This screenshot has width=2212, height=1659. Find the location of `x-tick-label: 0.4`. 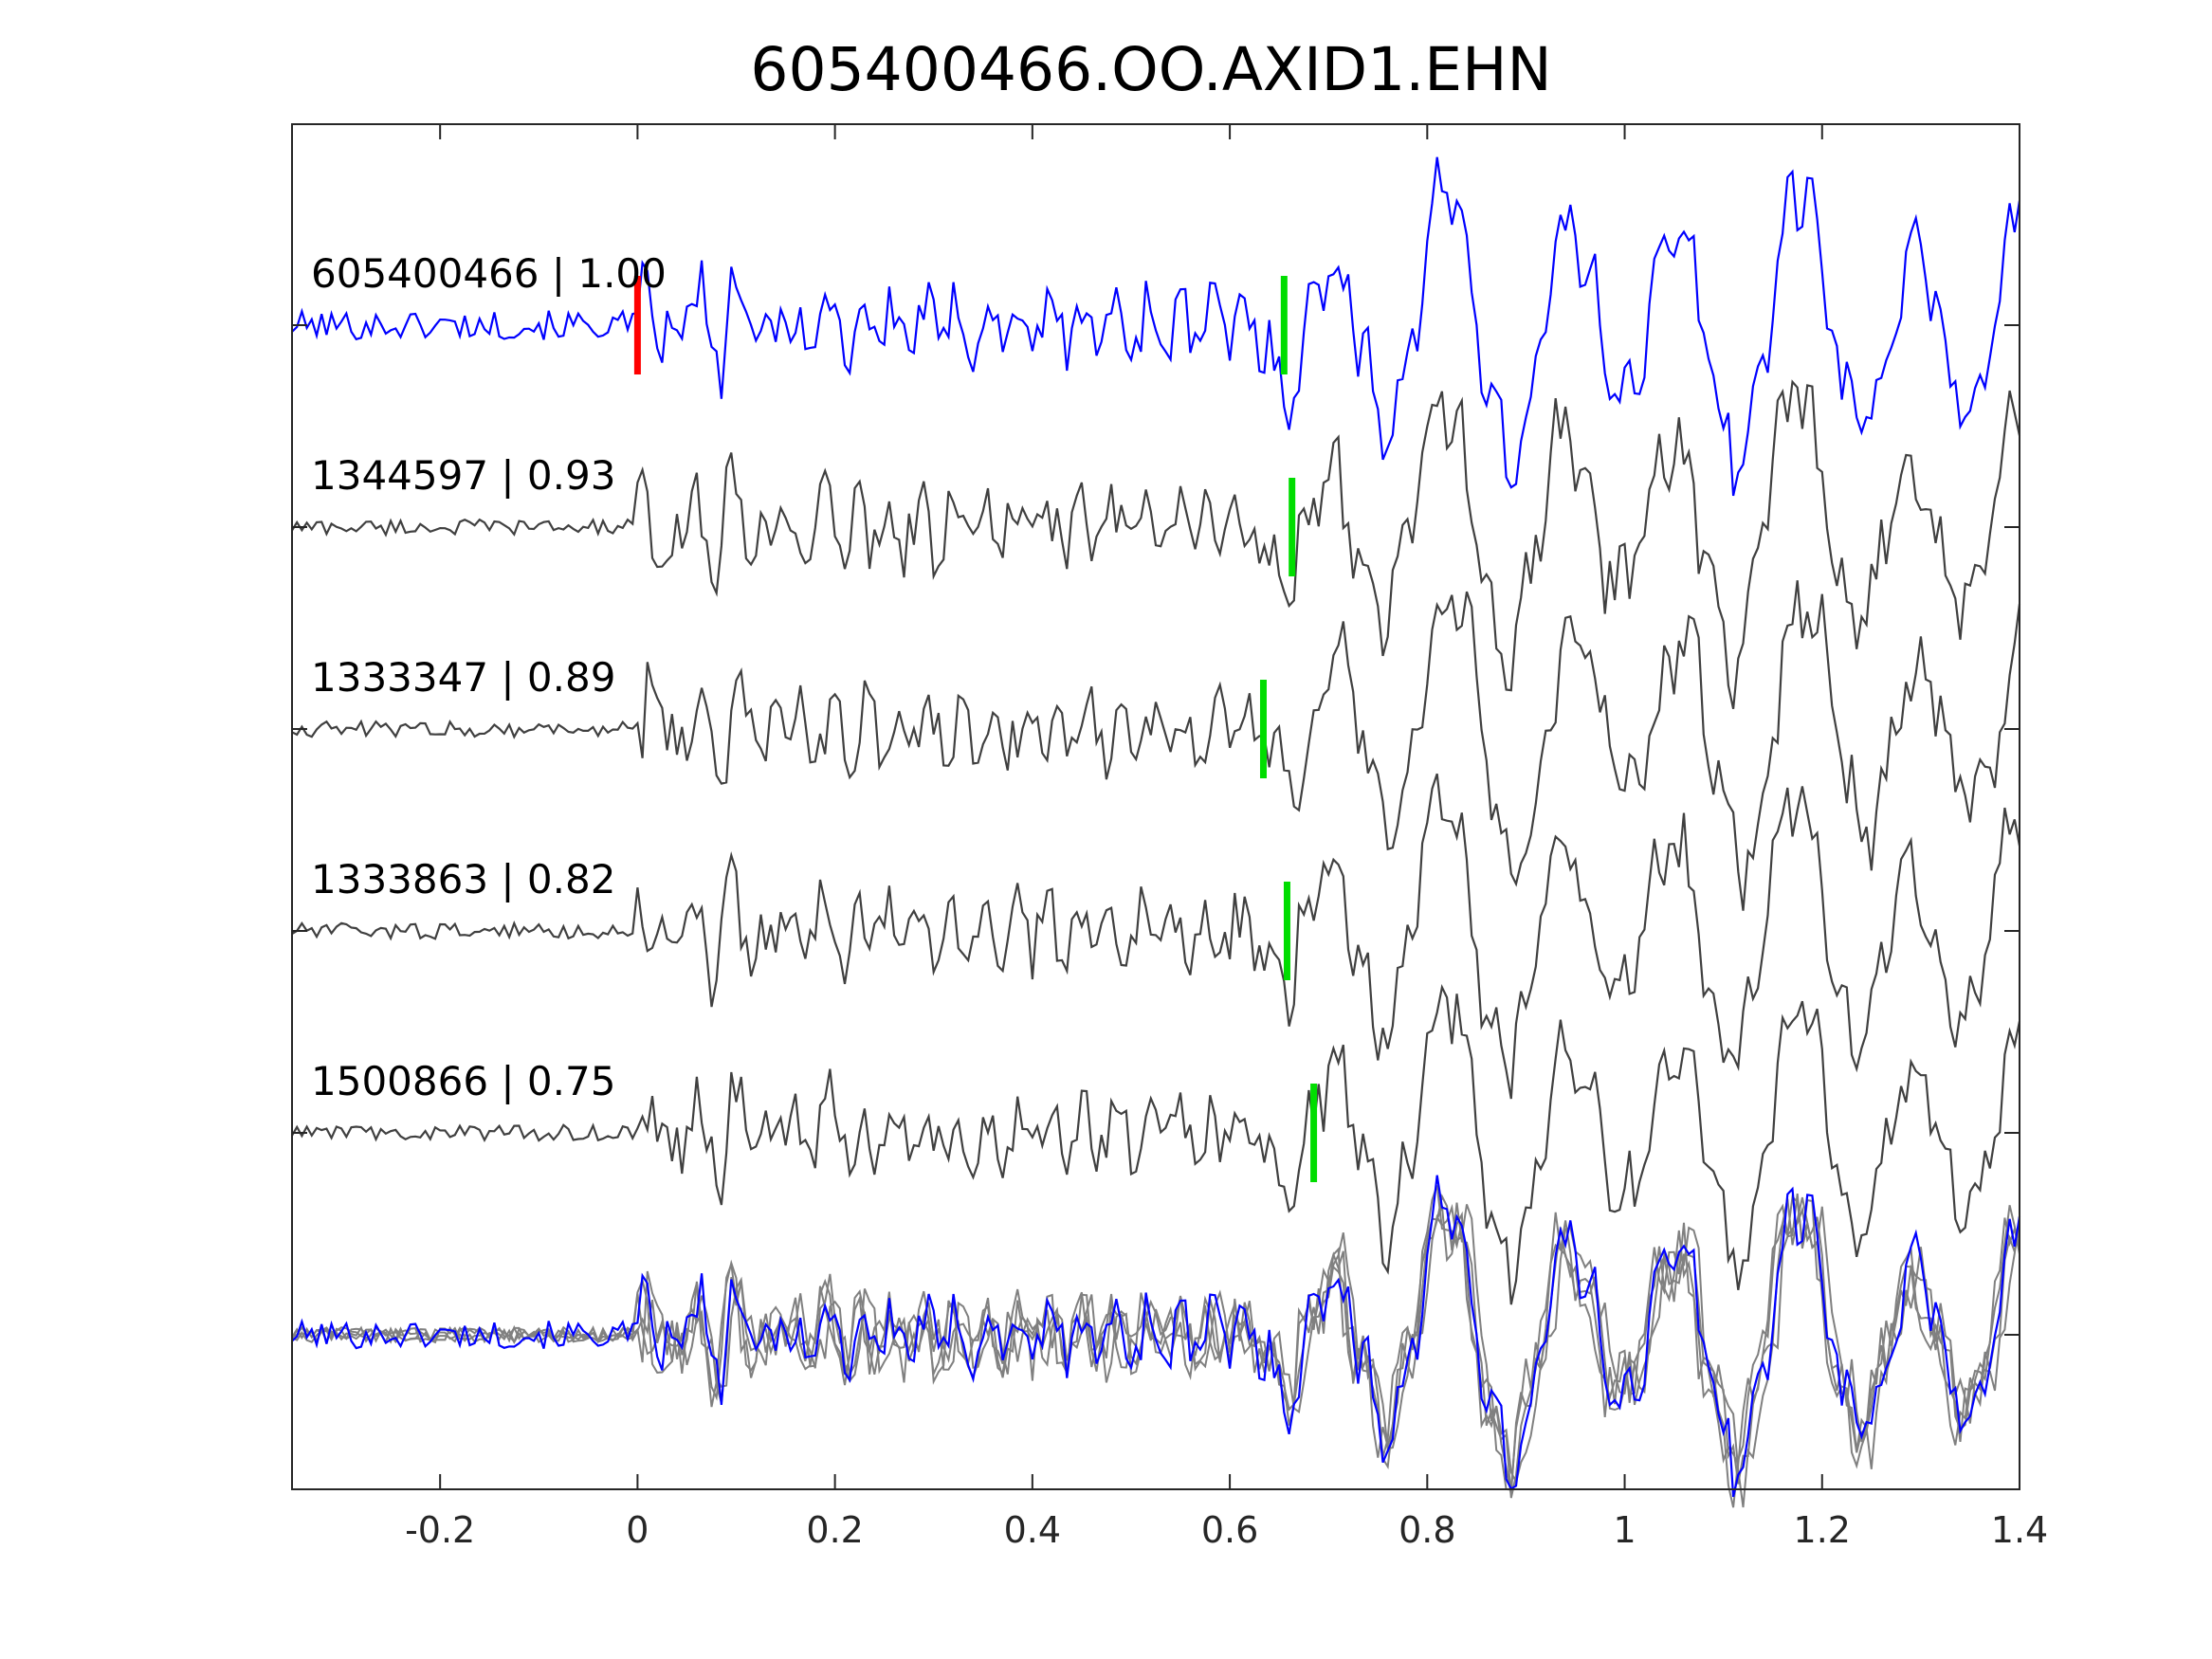

x-tick-label: 0.4 is located at coordinates (1032, 1530).